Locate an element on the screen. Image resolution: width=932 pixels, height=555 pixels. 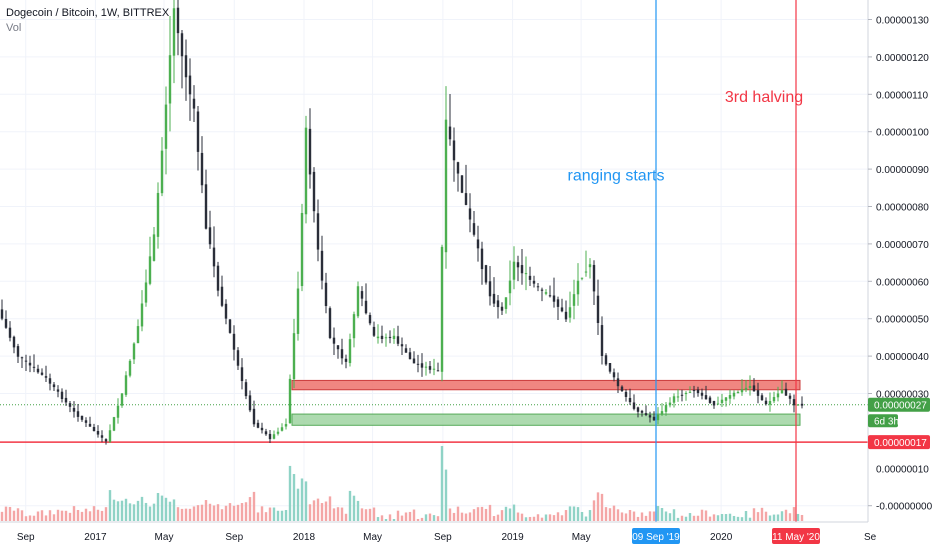
symbol-title: Dogecoin / Bitcoin, 1W, BITTREX is located at coordinates (88, 13).